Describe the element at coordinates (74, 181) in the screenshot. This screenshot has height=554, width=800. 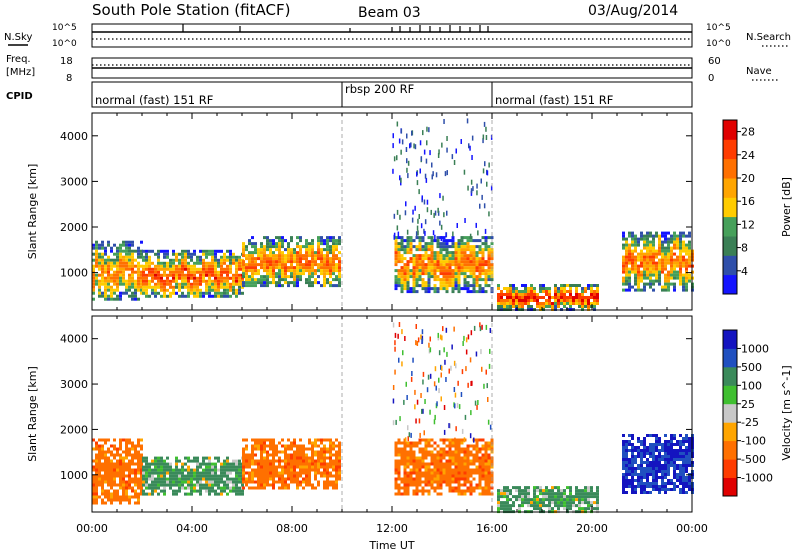
I see `y-tick-label: 3000` at that location.